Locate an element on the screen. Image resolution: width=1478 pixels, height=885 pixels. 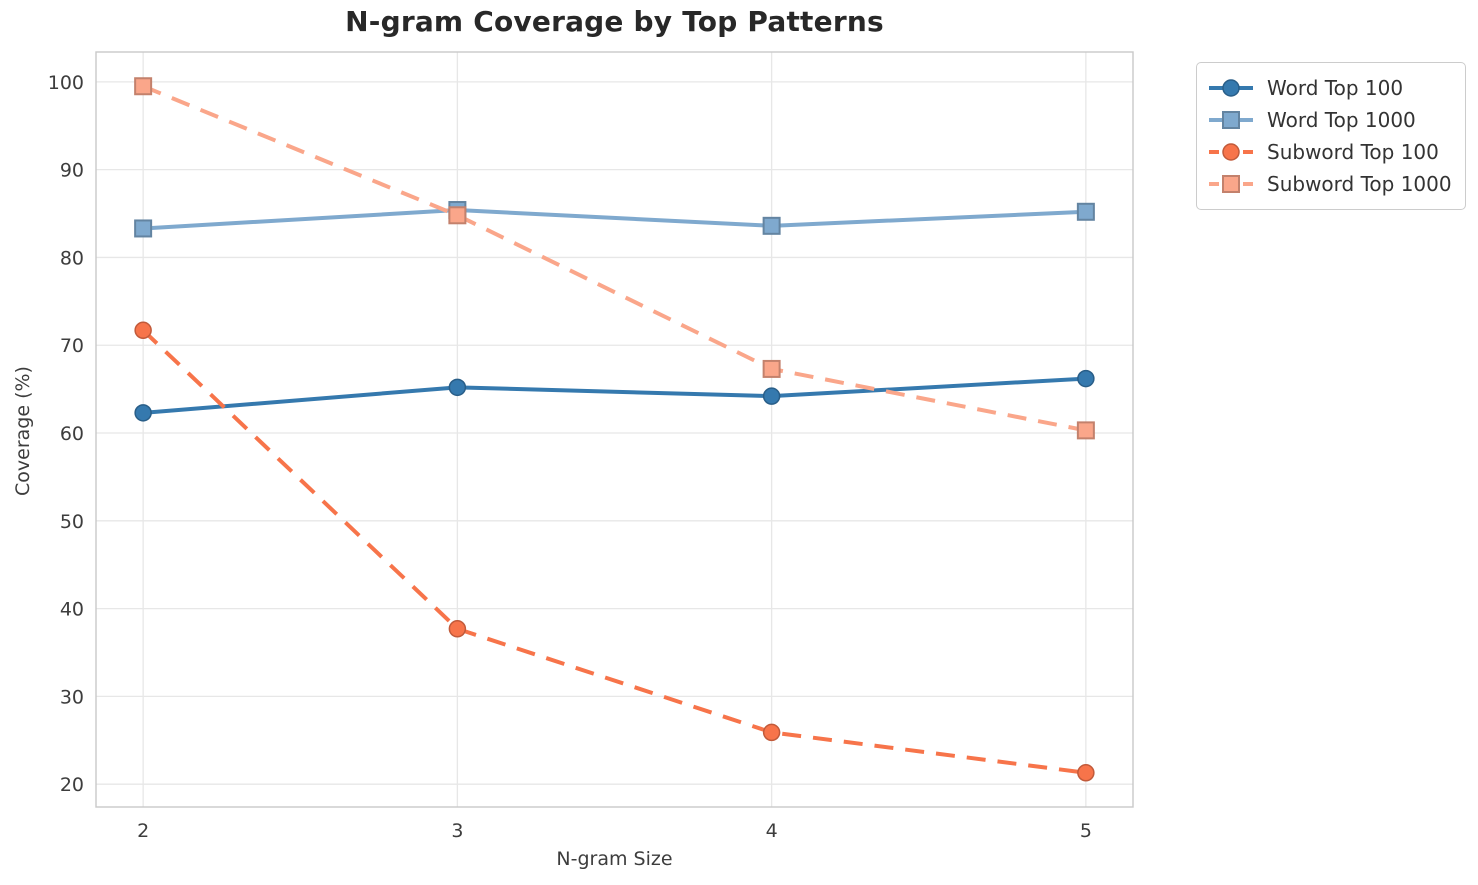
legend-label: Word Top 1000 is located at coordinates (1341, 120).